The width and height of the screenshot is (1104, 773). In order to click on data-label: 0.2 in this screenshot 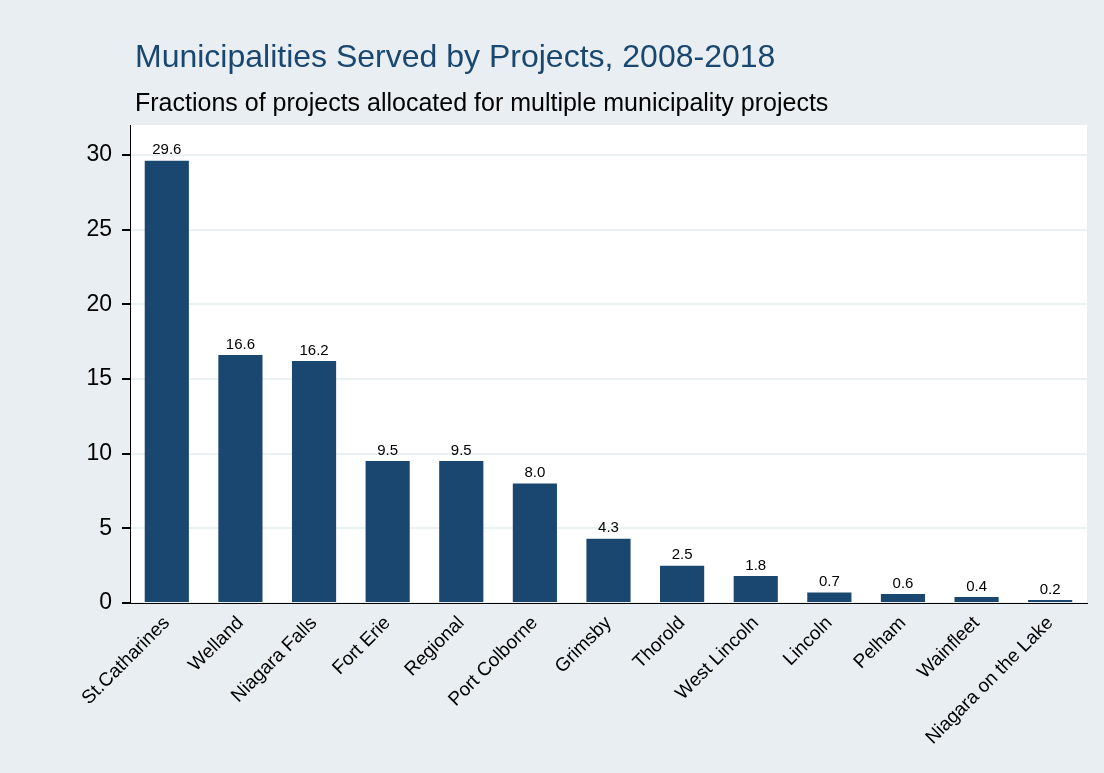, I will do `click(1050, 588)`.